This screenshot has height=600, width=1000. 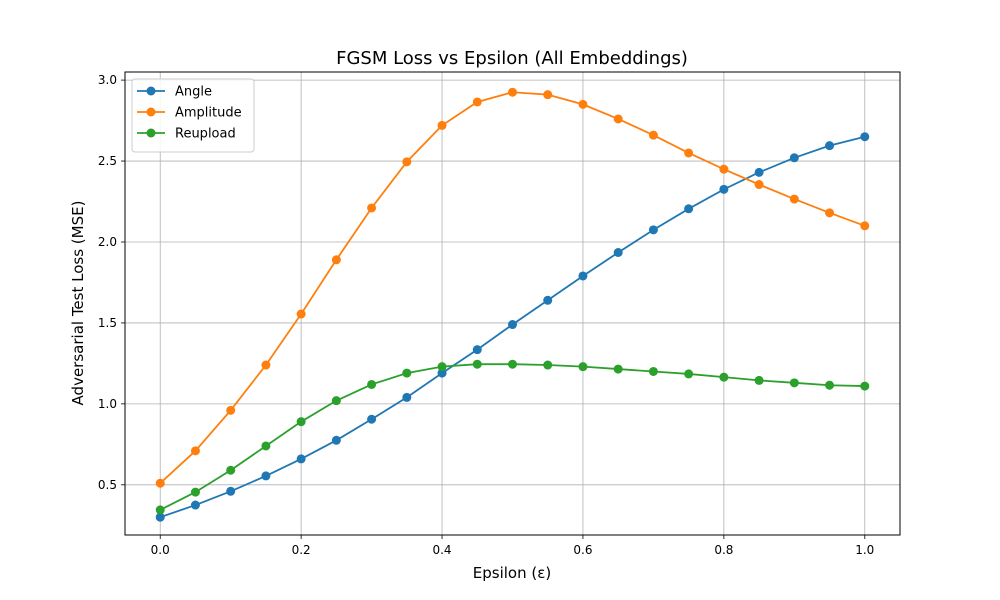 I want to click on x-tick-label: 0.6, so click(x=582, y=550).